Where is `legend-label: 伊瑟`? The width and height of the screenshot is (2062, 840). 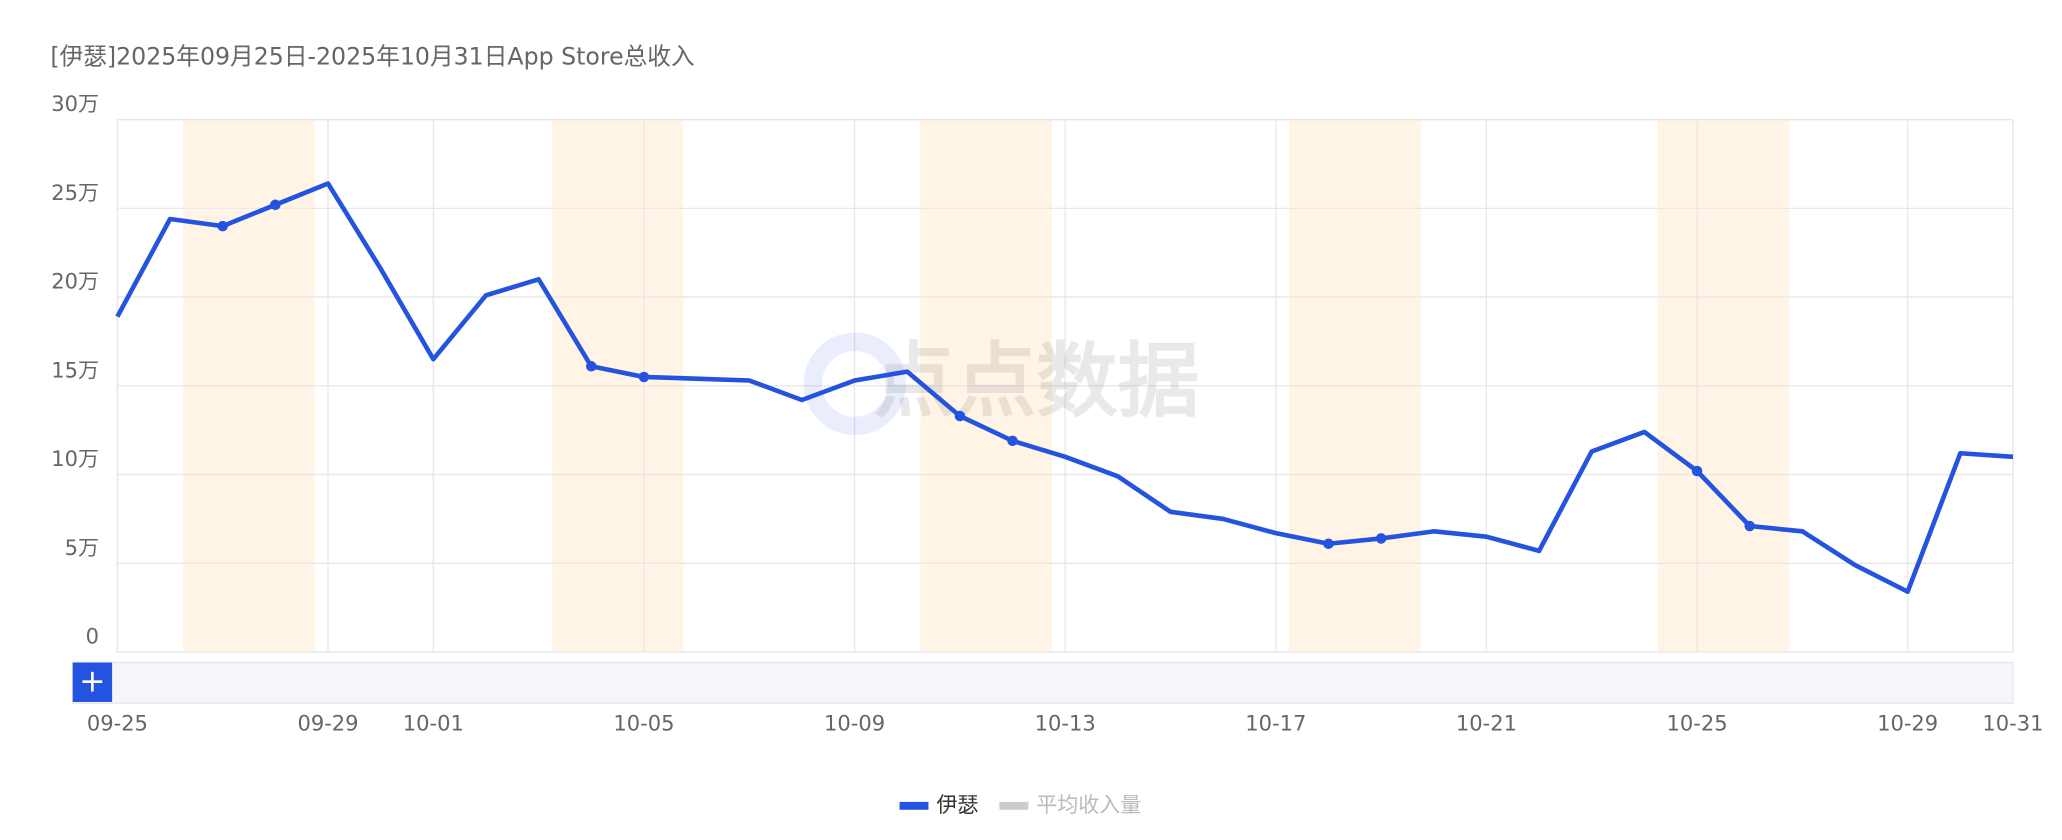 legend-label: 伊瑟 is located at coordinates (957, 804).